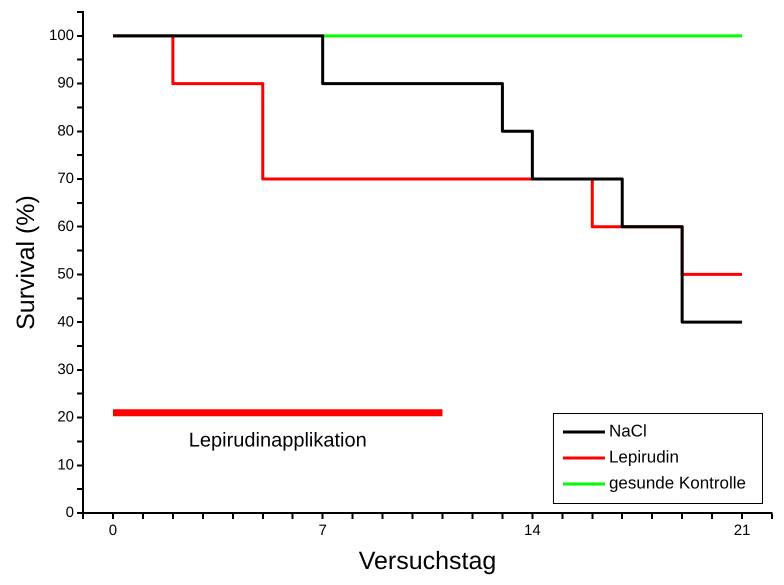 The image size is (784, 585). What do you see at coordinates (322, 531) in the screenshot?
I see `x-tick-label: 7` at bounding box center [322, 531].